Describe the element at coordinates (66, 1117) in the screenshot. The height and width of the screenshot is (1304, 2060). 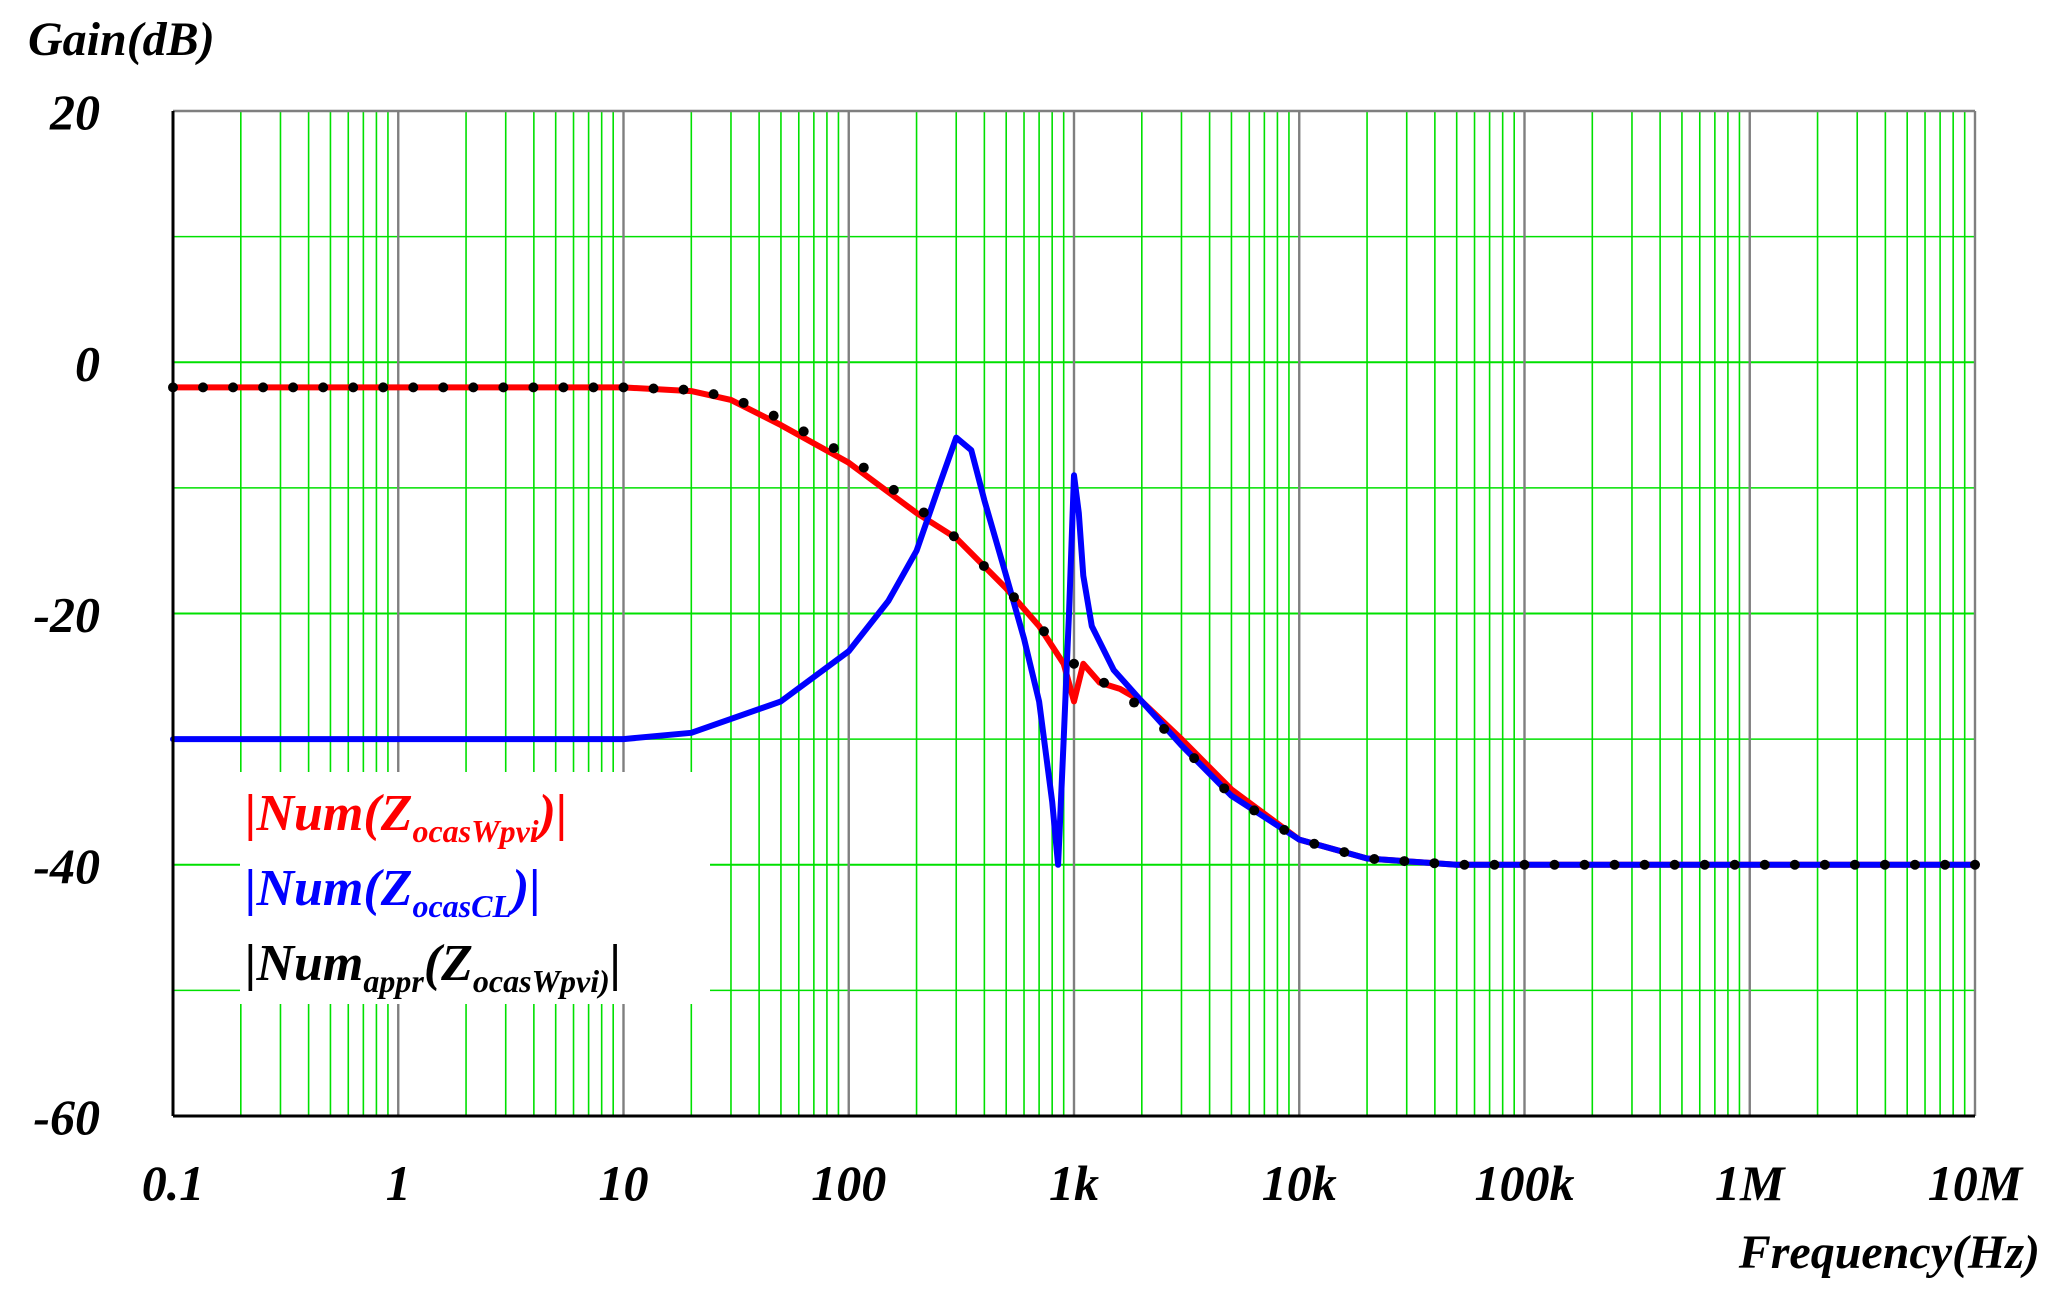
I see `y-tick-label: -60` at that location.